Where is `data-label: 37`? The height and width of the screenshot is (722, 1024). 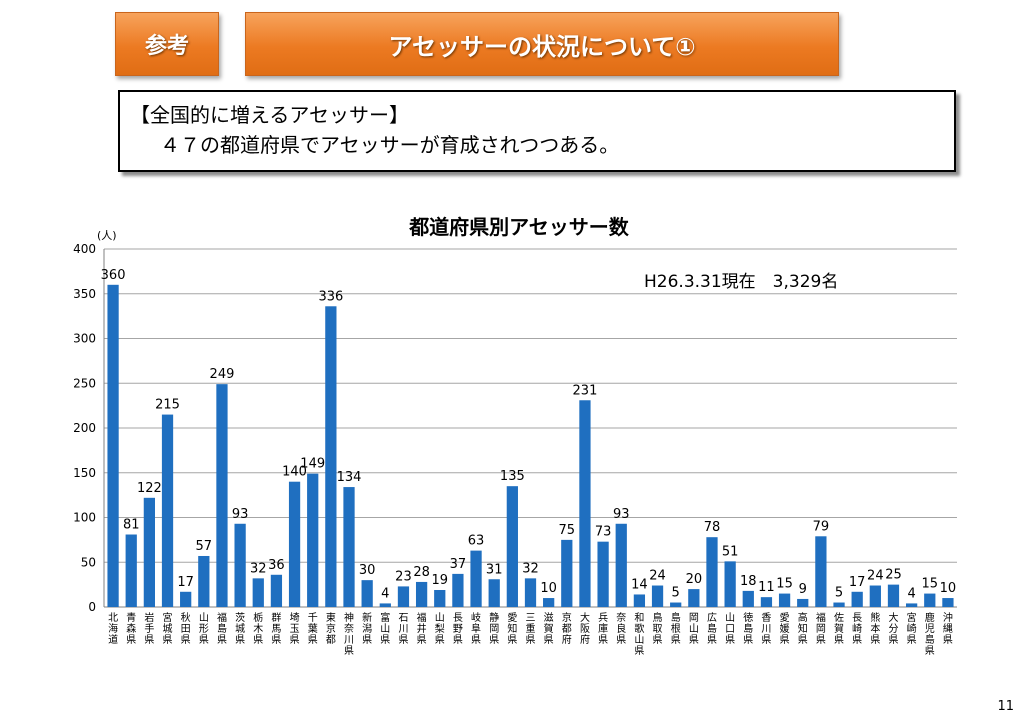 data-label: 37 is located at coordinates (458, 564).